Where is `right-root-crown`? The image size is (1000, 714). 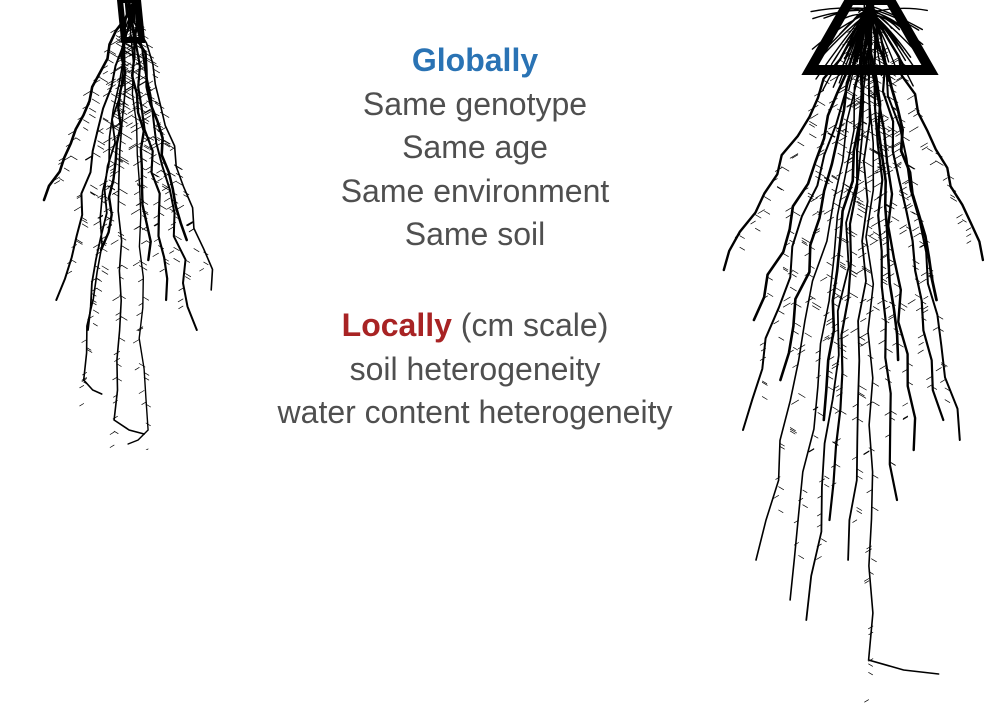 right-root-crown is located at coordinates (870, 37).